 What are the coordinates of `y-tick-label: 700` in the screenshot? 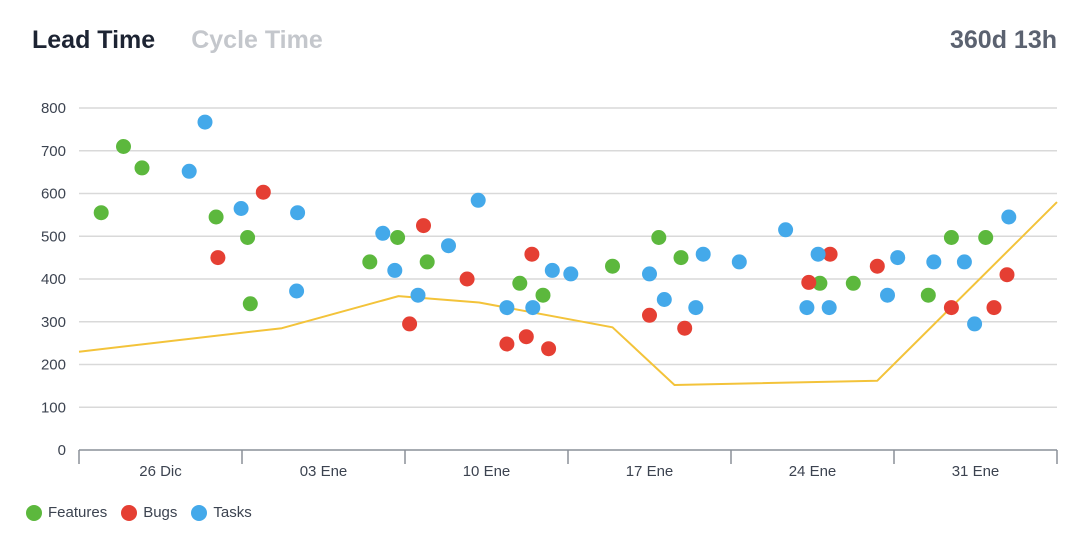 It's located at (53, 151).